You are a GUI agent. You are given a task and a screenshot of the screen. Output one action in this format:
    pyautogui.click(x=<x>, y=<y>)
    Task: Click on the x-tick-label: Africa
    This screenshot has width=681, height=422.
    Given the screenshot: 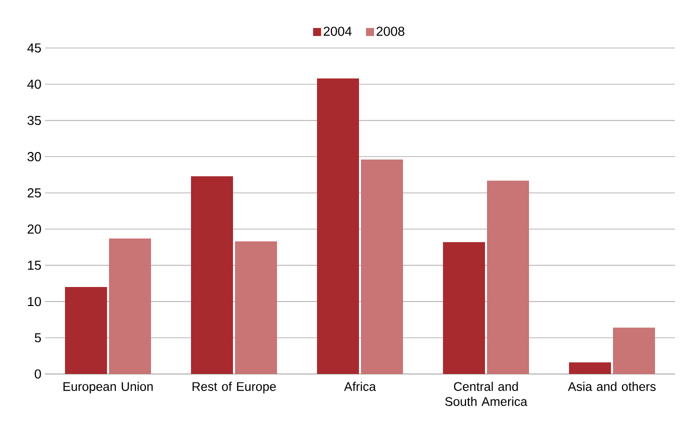 What is the action you would take?
    pyautogui.click(x=360, y=386)
    